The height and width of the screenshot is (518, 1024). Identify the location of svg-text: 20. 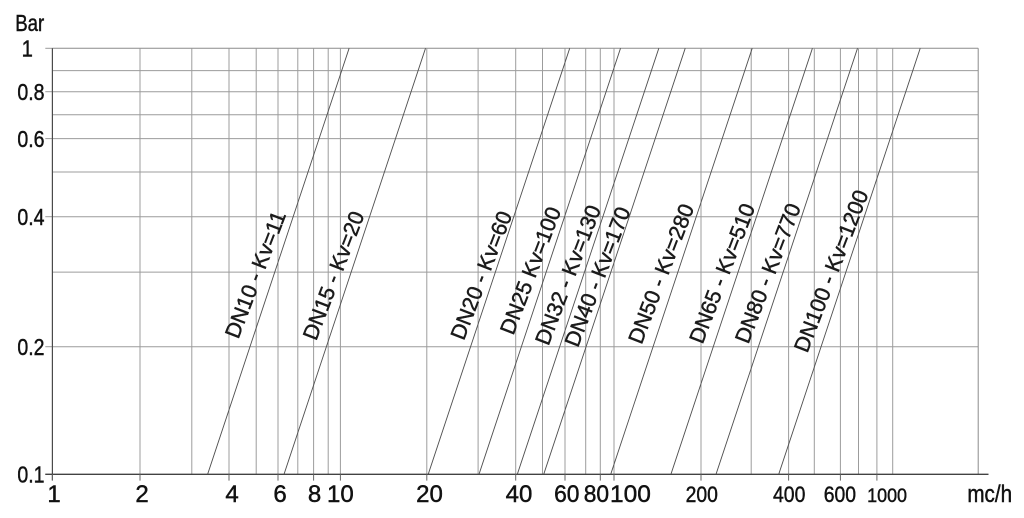
(429, 494).